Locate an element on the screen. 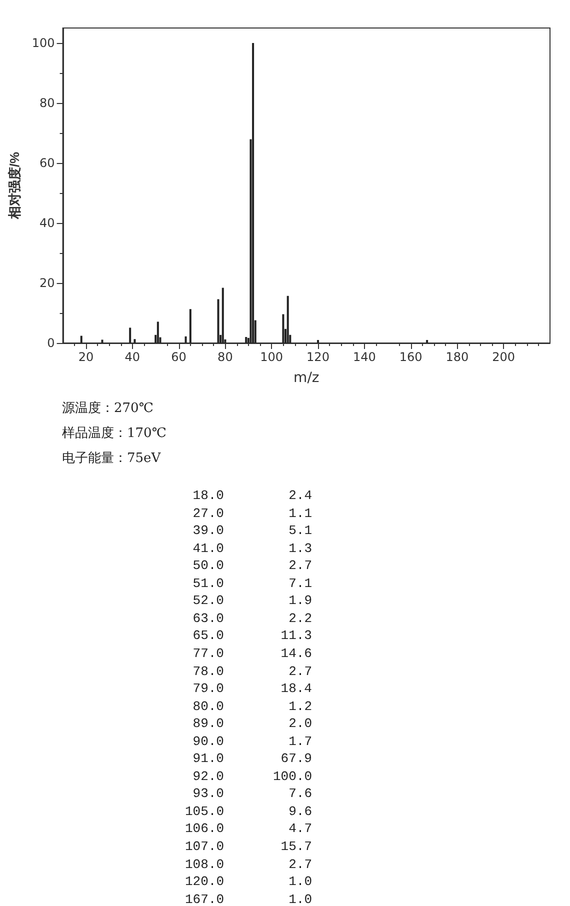  y-tick-label: 100 is located at coordinates (43, 43).